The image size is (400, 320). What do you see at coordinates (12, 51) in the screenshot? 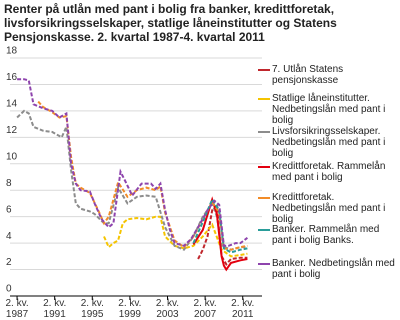
I see `y-tick-label: 18` at bounding box center [12, 51].